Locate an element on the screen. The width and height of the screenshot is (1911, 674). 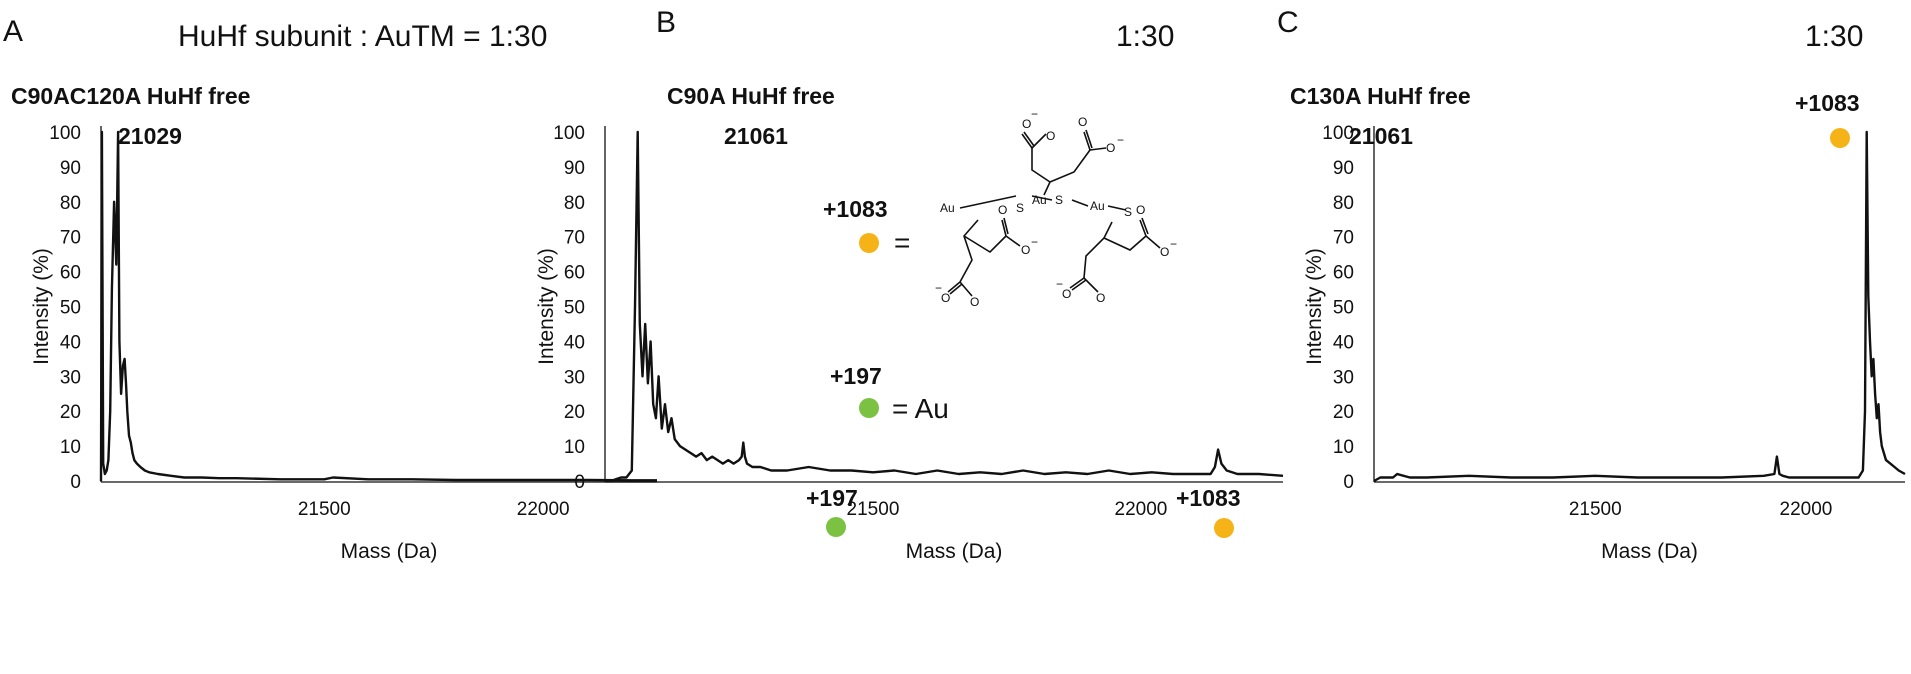
panel-b-y-tick-10: 10 is located at coordinates (574, 447).